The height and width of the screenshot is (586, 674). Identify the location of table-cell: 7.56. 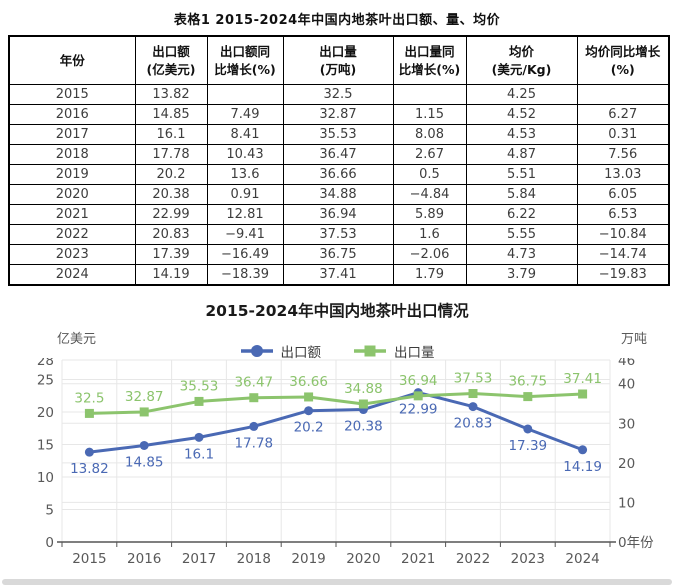
(623, 154).